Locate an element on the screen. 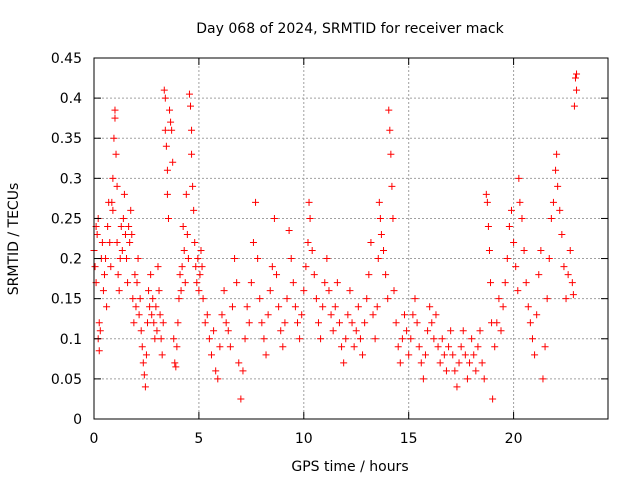  y-tick-label: 0.05 is located at coordinates (66, 380).